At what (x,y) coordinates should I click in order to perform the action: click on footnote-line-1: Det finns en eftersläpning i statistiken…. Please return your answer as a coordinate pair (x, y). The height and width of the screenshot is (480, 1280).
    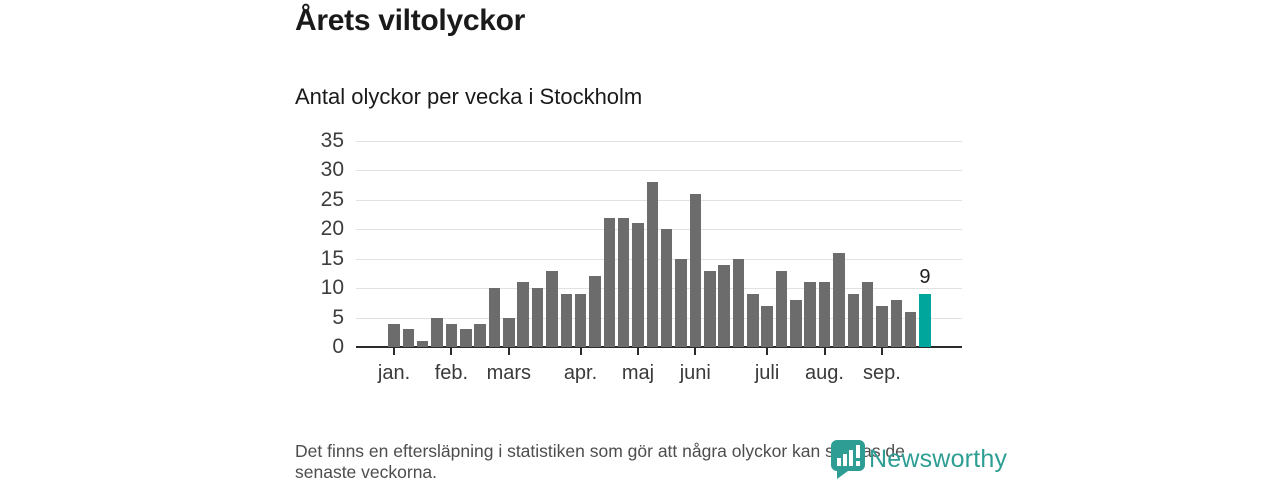
    Looking at the image, I should click on (600, 451).